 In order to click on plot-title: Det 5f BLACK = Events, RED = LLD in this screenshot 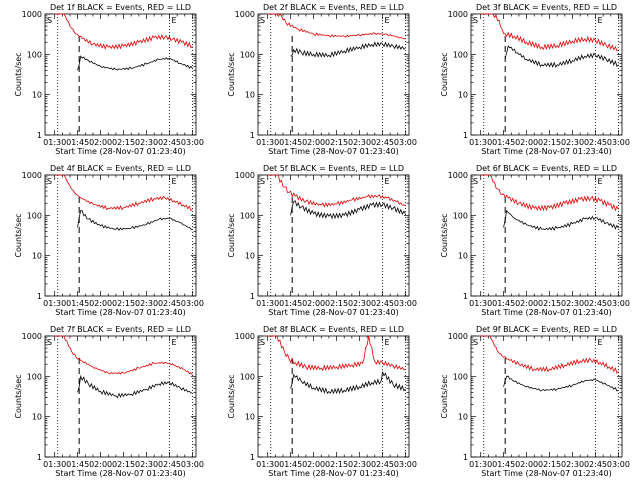, I will do `click(333, 168)`.